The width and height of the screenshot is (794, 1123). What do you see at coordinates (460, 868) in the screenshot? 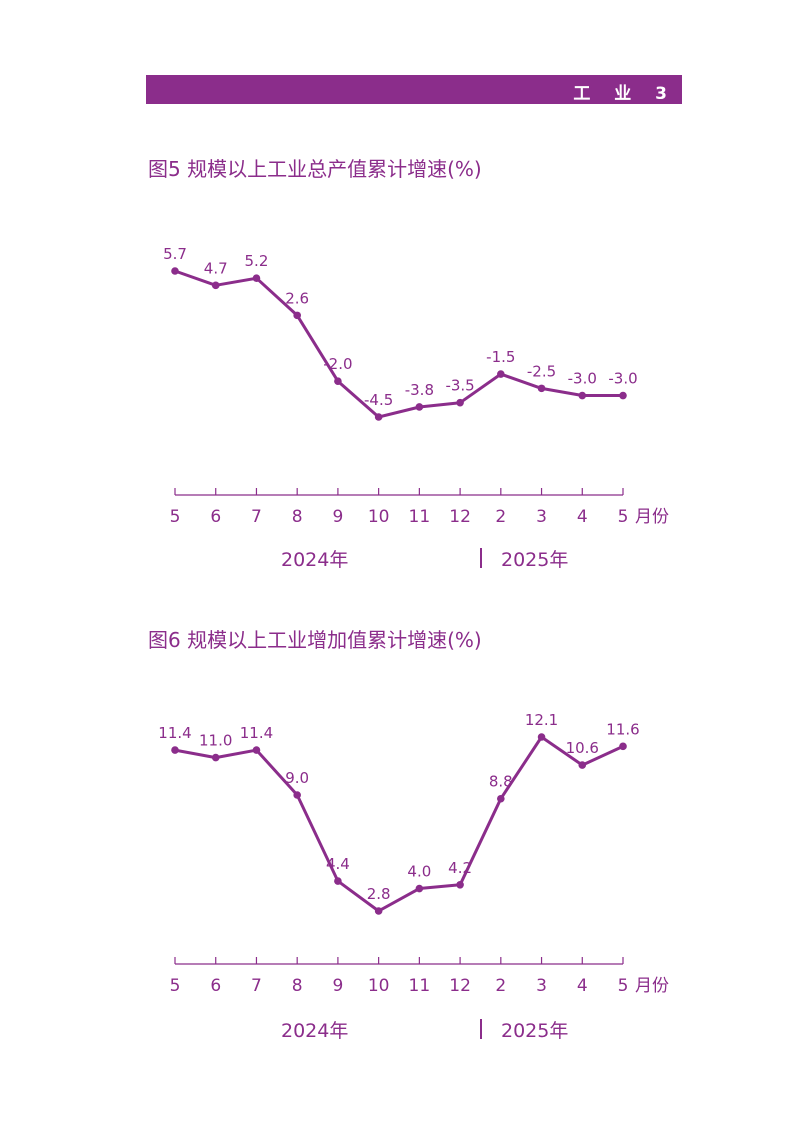
I see `data-label: 4.2` at bounding box center [460, 868].